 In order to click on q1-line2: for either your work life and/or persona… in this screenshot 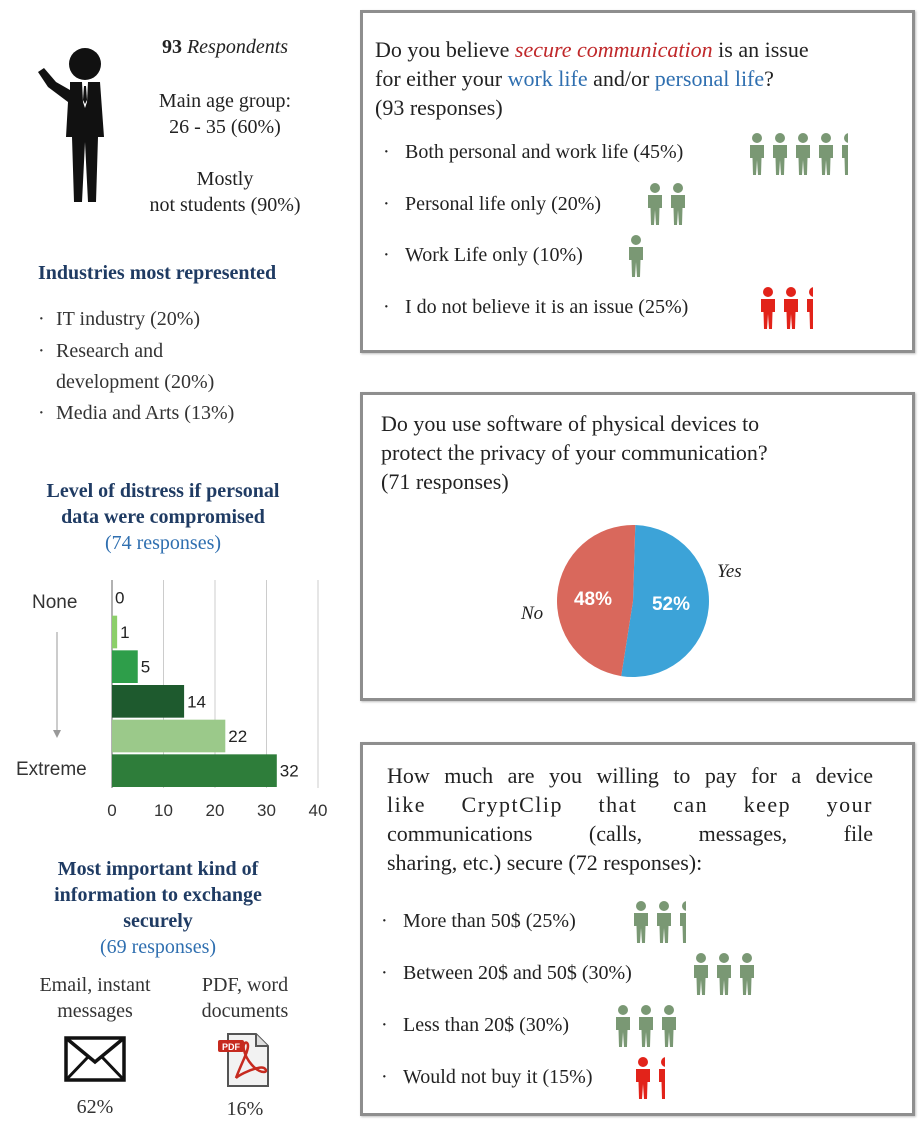, I will do `click(574, 78)`.